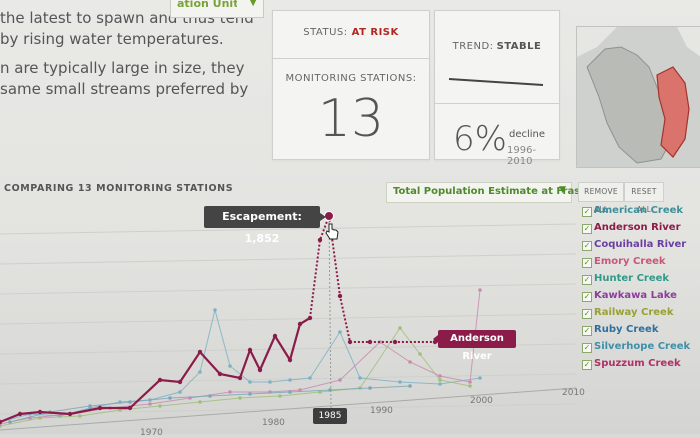 This screenshot has width=700, height=438. Describe the element at coordinates (330, 313) in the screenshot. I see `year-marker-line` at that location.